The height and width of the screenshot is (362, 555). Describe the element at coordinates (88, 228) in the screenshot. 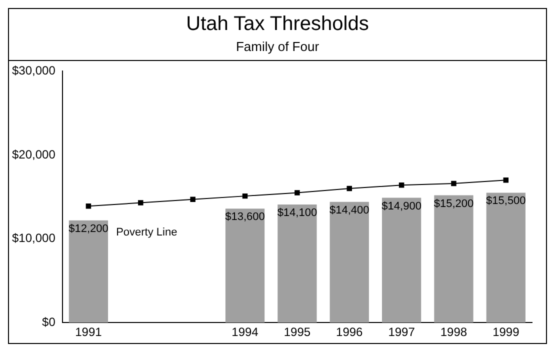

I see `data-label: $12,200` at that location.